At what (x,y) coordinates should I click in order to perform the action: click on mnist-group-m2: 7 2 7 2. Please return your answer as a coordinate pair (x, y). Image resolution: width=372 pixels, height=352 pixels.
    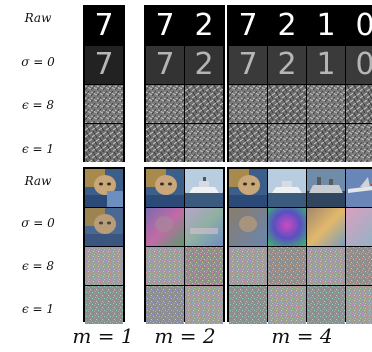
    Looking at the image, I should click on (184, 83).